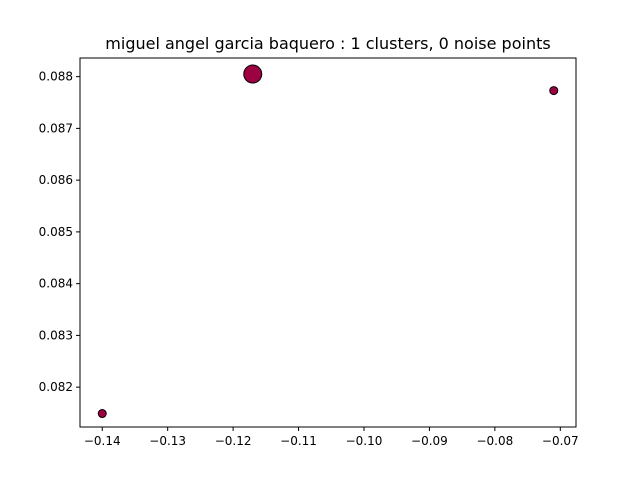 The width and height of the screenshot is (640, 480). Describe the element at coordinates (56, 387) in the screenshot. I see `y-tick-label: 0.082` at that location.